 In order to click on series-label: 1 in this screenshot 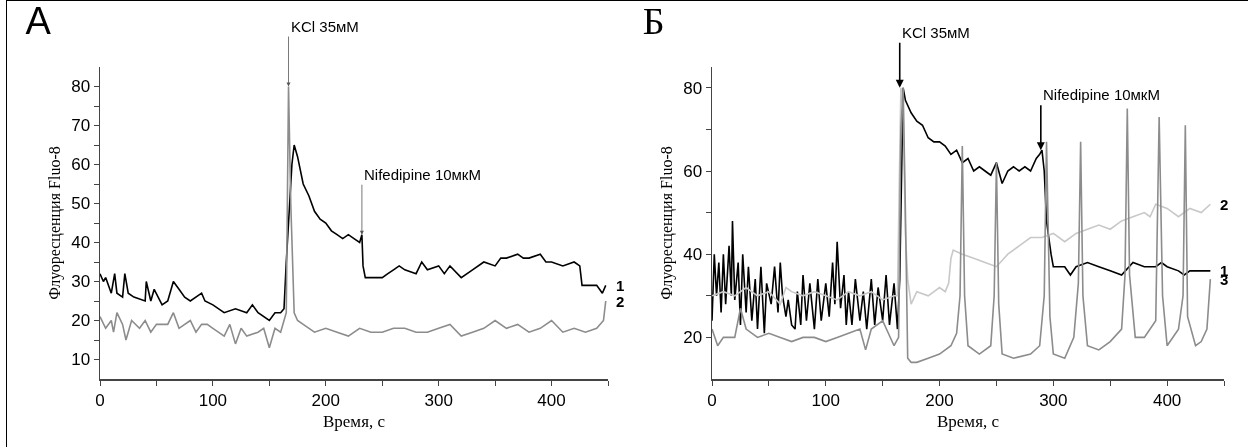, I will do `click(620, 285)`.